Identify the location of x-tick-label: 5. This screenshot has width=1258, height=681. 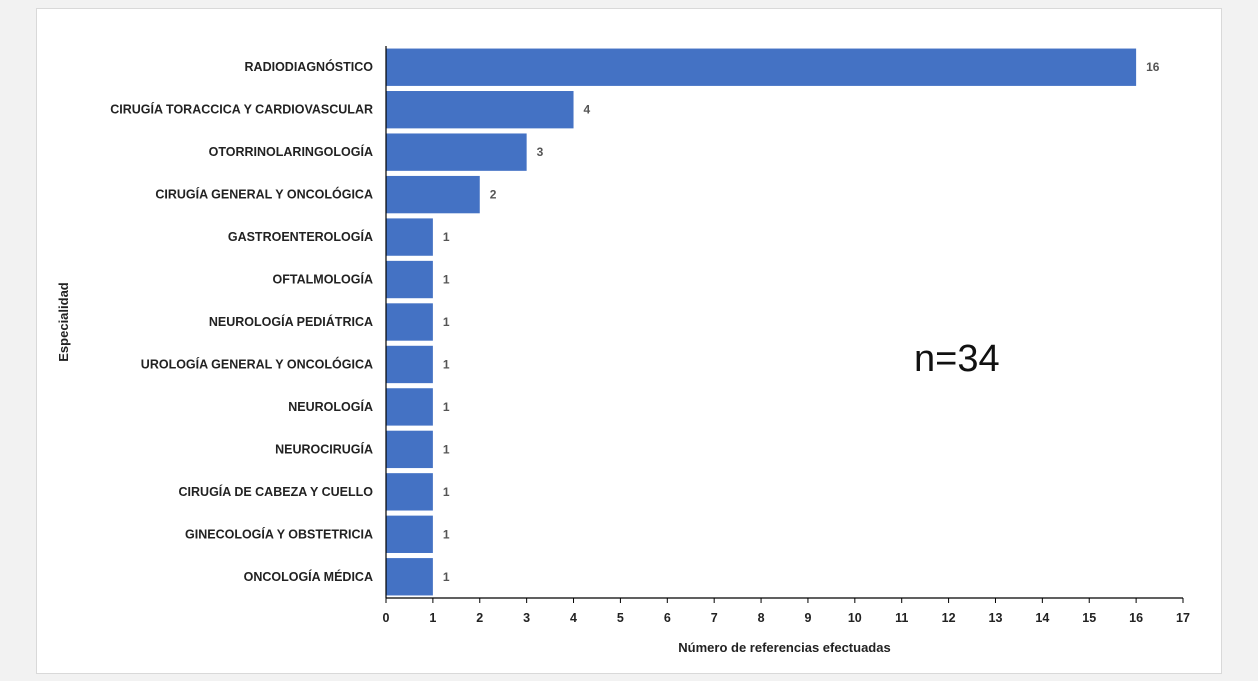
(620, 618).